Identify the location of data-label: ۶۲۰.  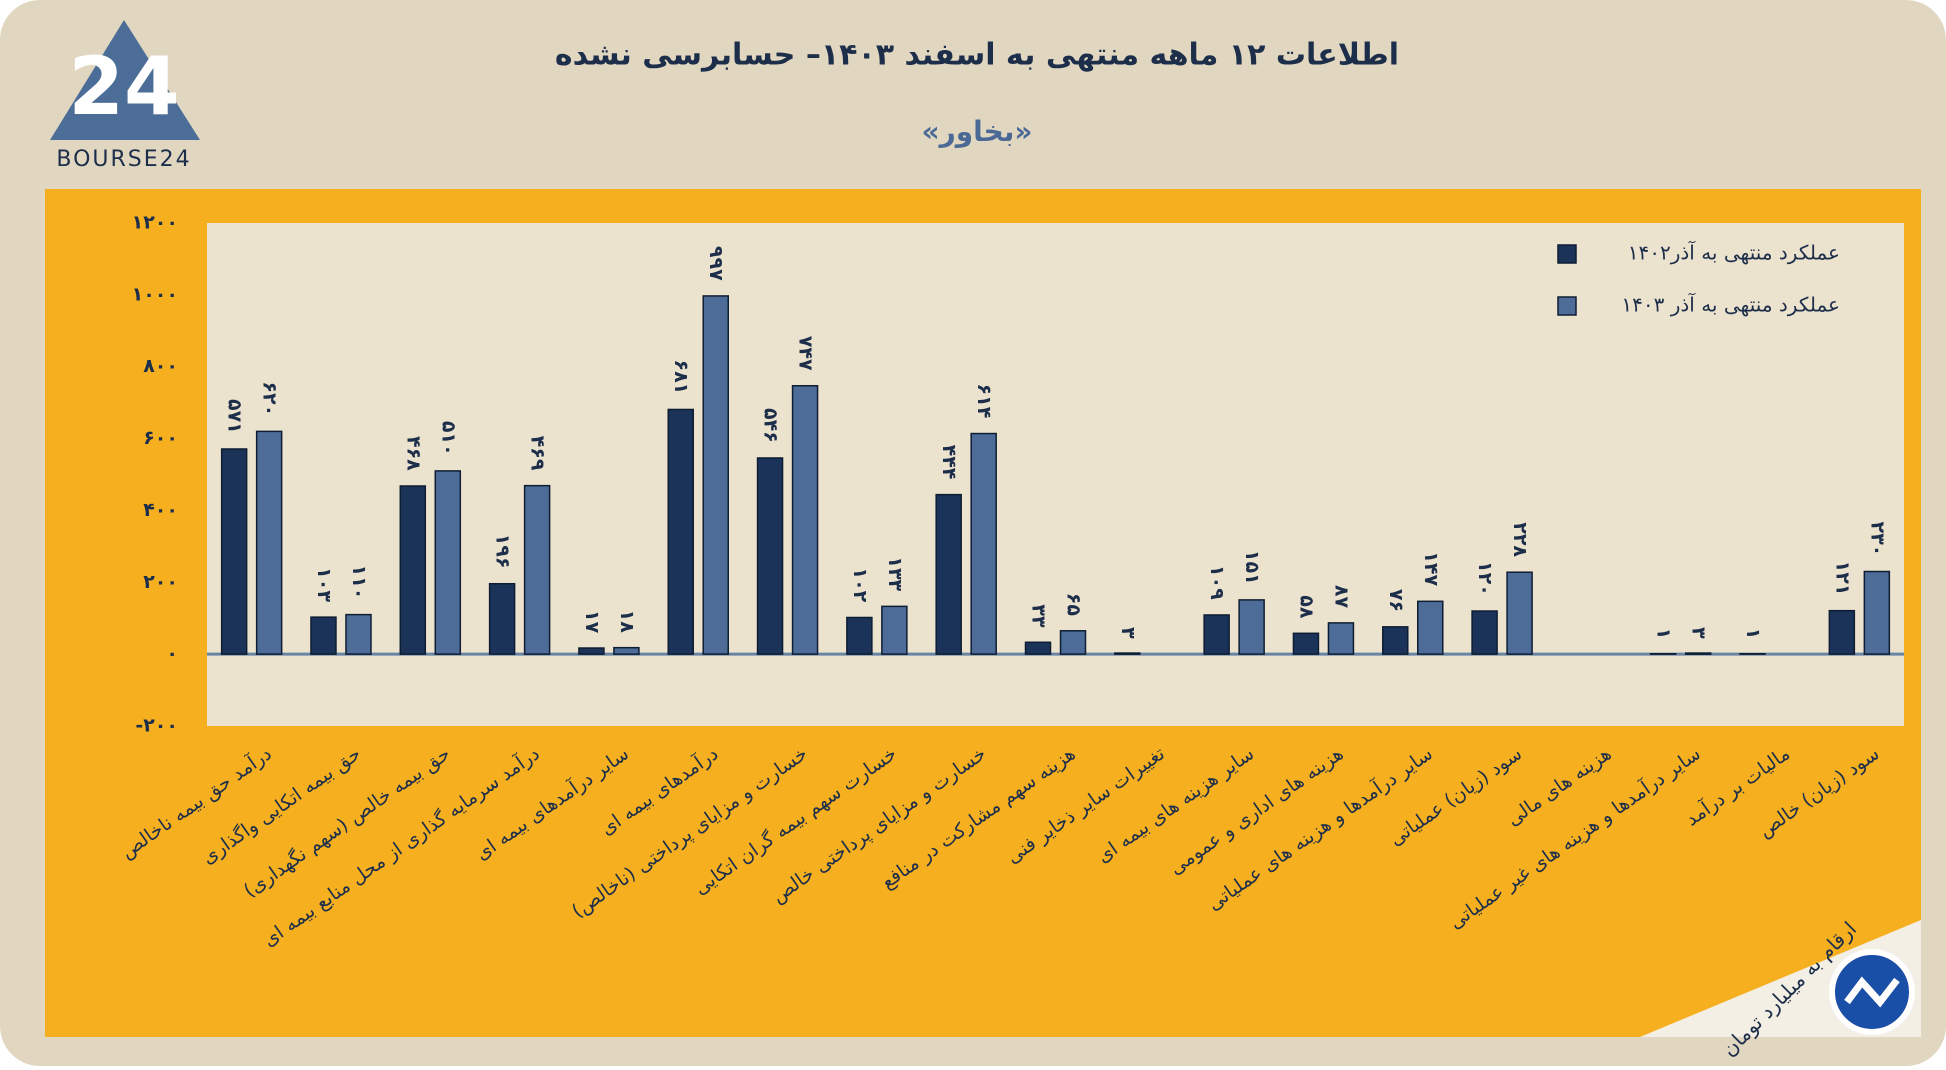
(270, 398).